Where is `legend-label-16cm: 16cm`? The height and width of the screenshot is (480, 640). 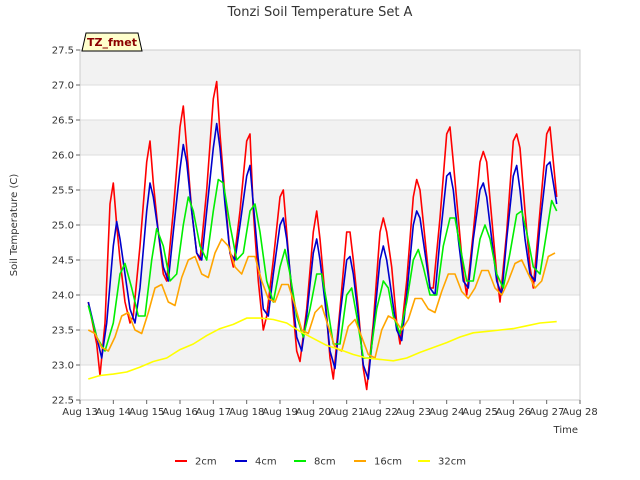 legend-label-16cm: 16cm is located at coordinates (388, 462).